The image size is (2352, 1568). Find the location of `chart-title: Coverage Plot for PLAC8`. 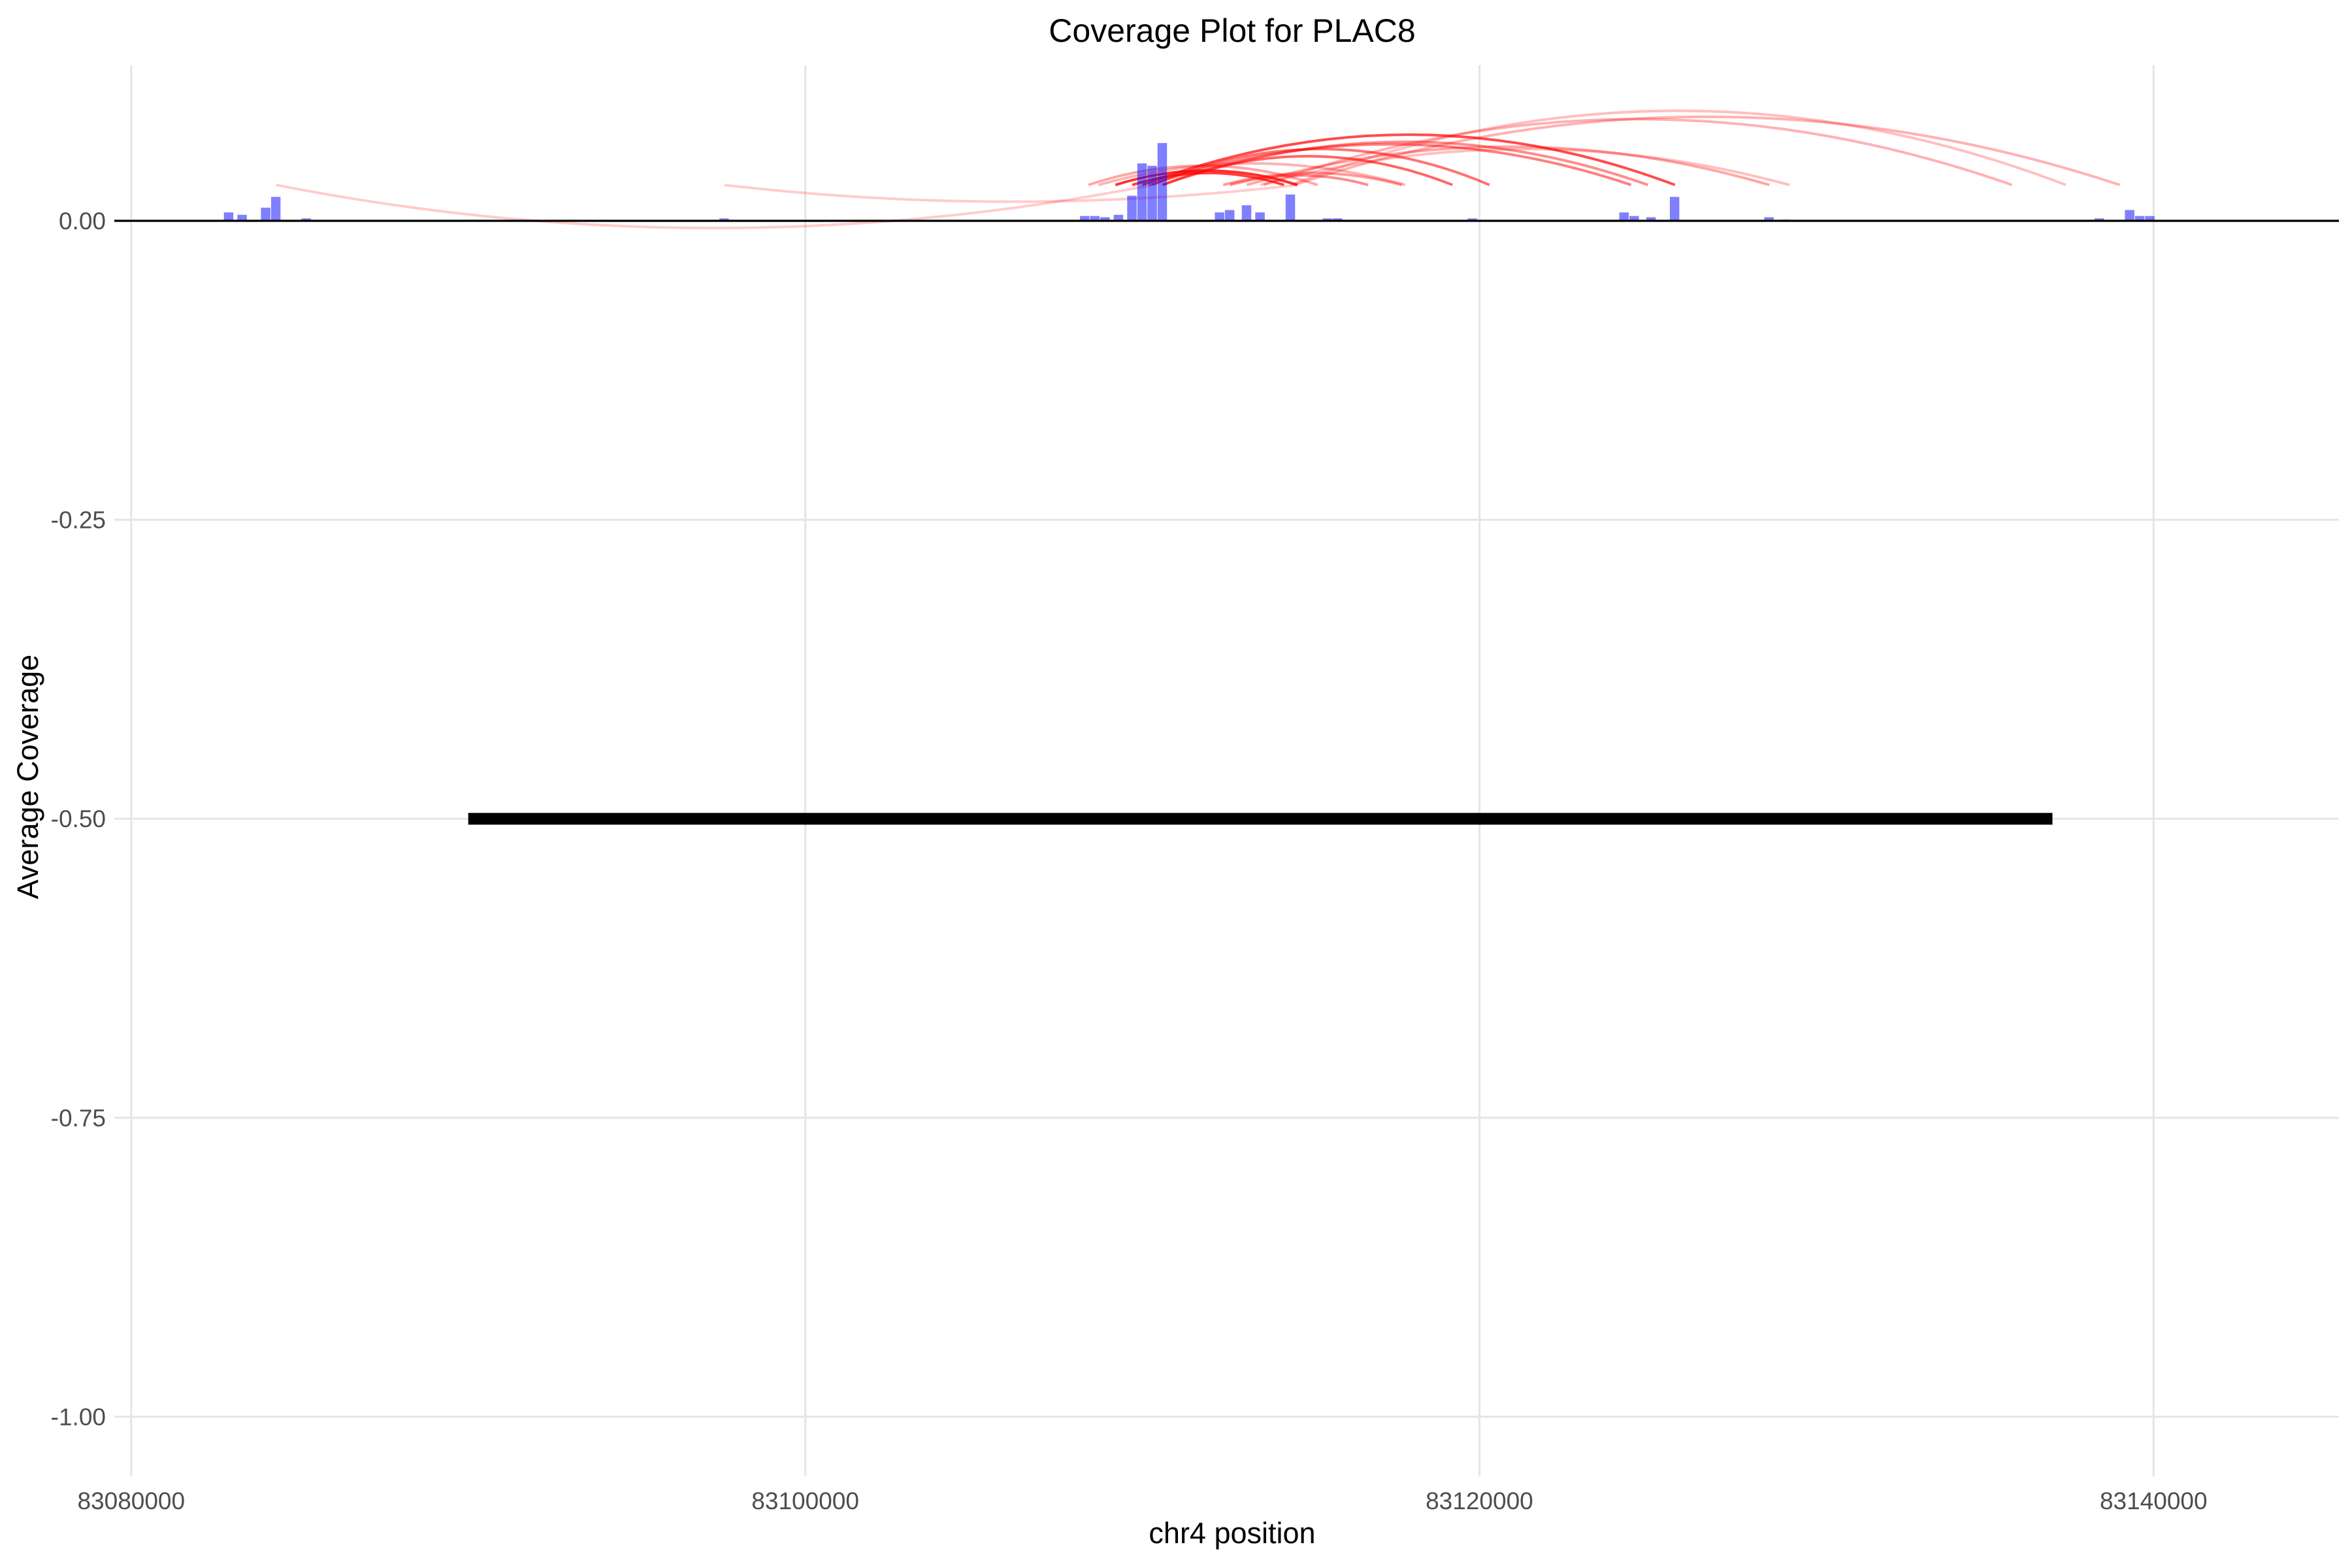

chart-title: Coverage Plot for PLAC8 is located at coordinates (1232, 30).